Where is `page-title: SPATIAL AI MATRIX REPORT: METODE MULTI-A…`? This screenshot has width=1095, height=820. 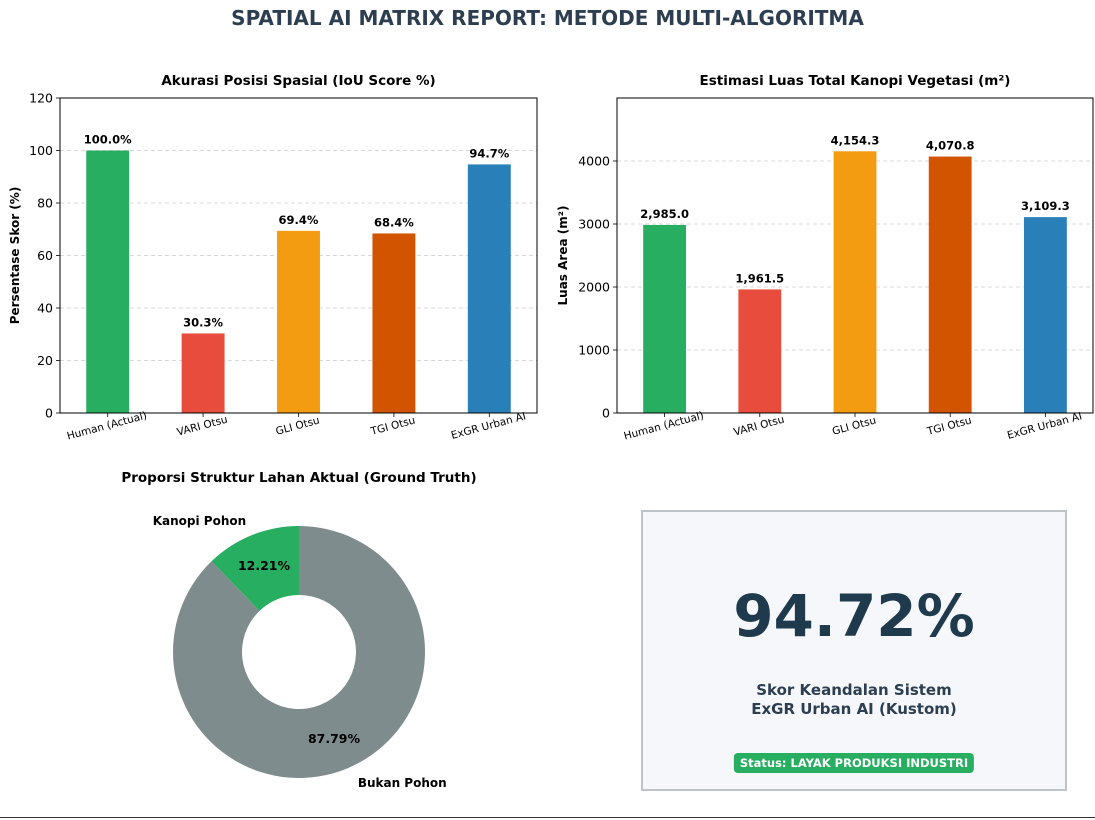
page-title: SPATIAL AI MATRIX REPORT: METODE MULTI-A… is located at coordinates (547, 18).